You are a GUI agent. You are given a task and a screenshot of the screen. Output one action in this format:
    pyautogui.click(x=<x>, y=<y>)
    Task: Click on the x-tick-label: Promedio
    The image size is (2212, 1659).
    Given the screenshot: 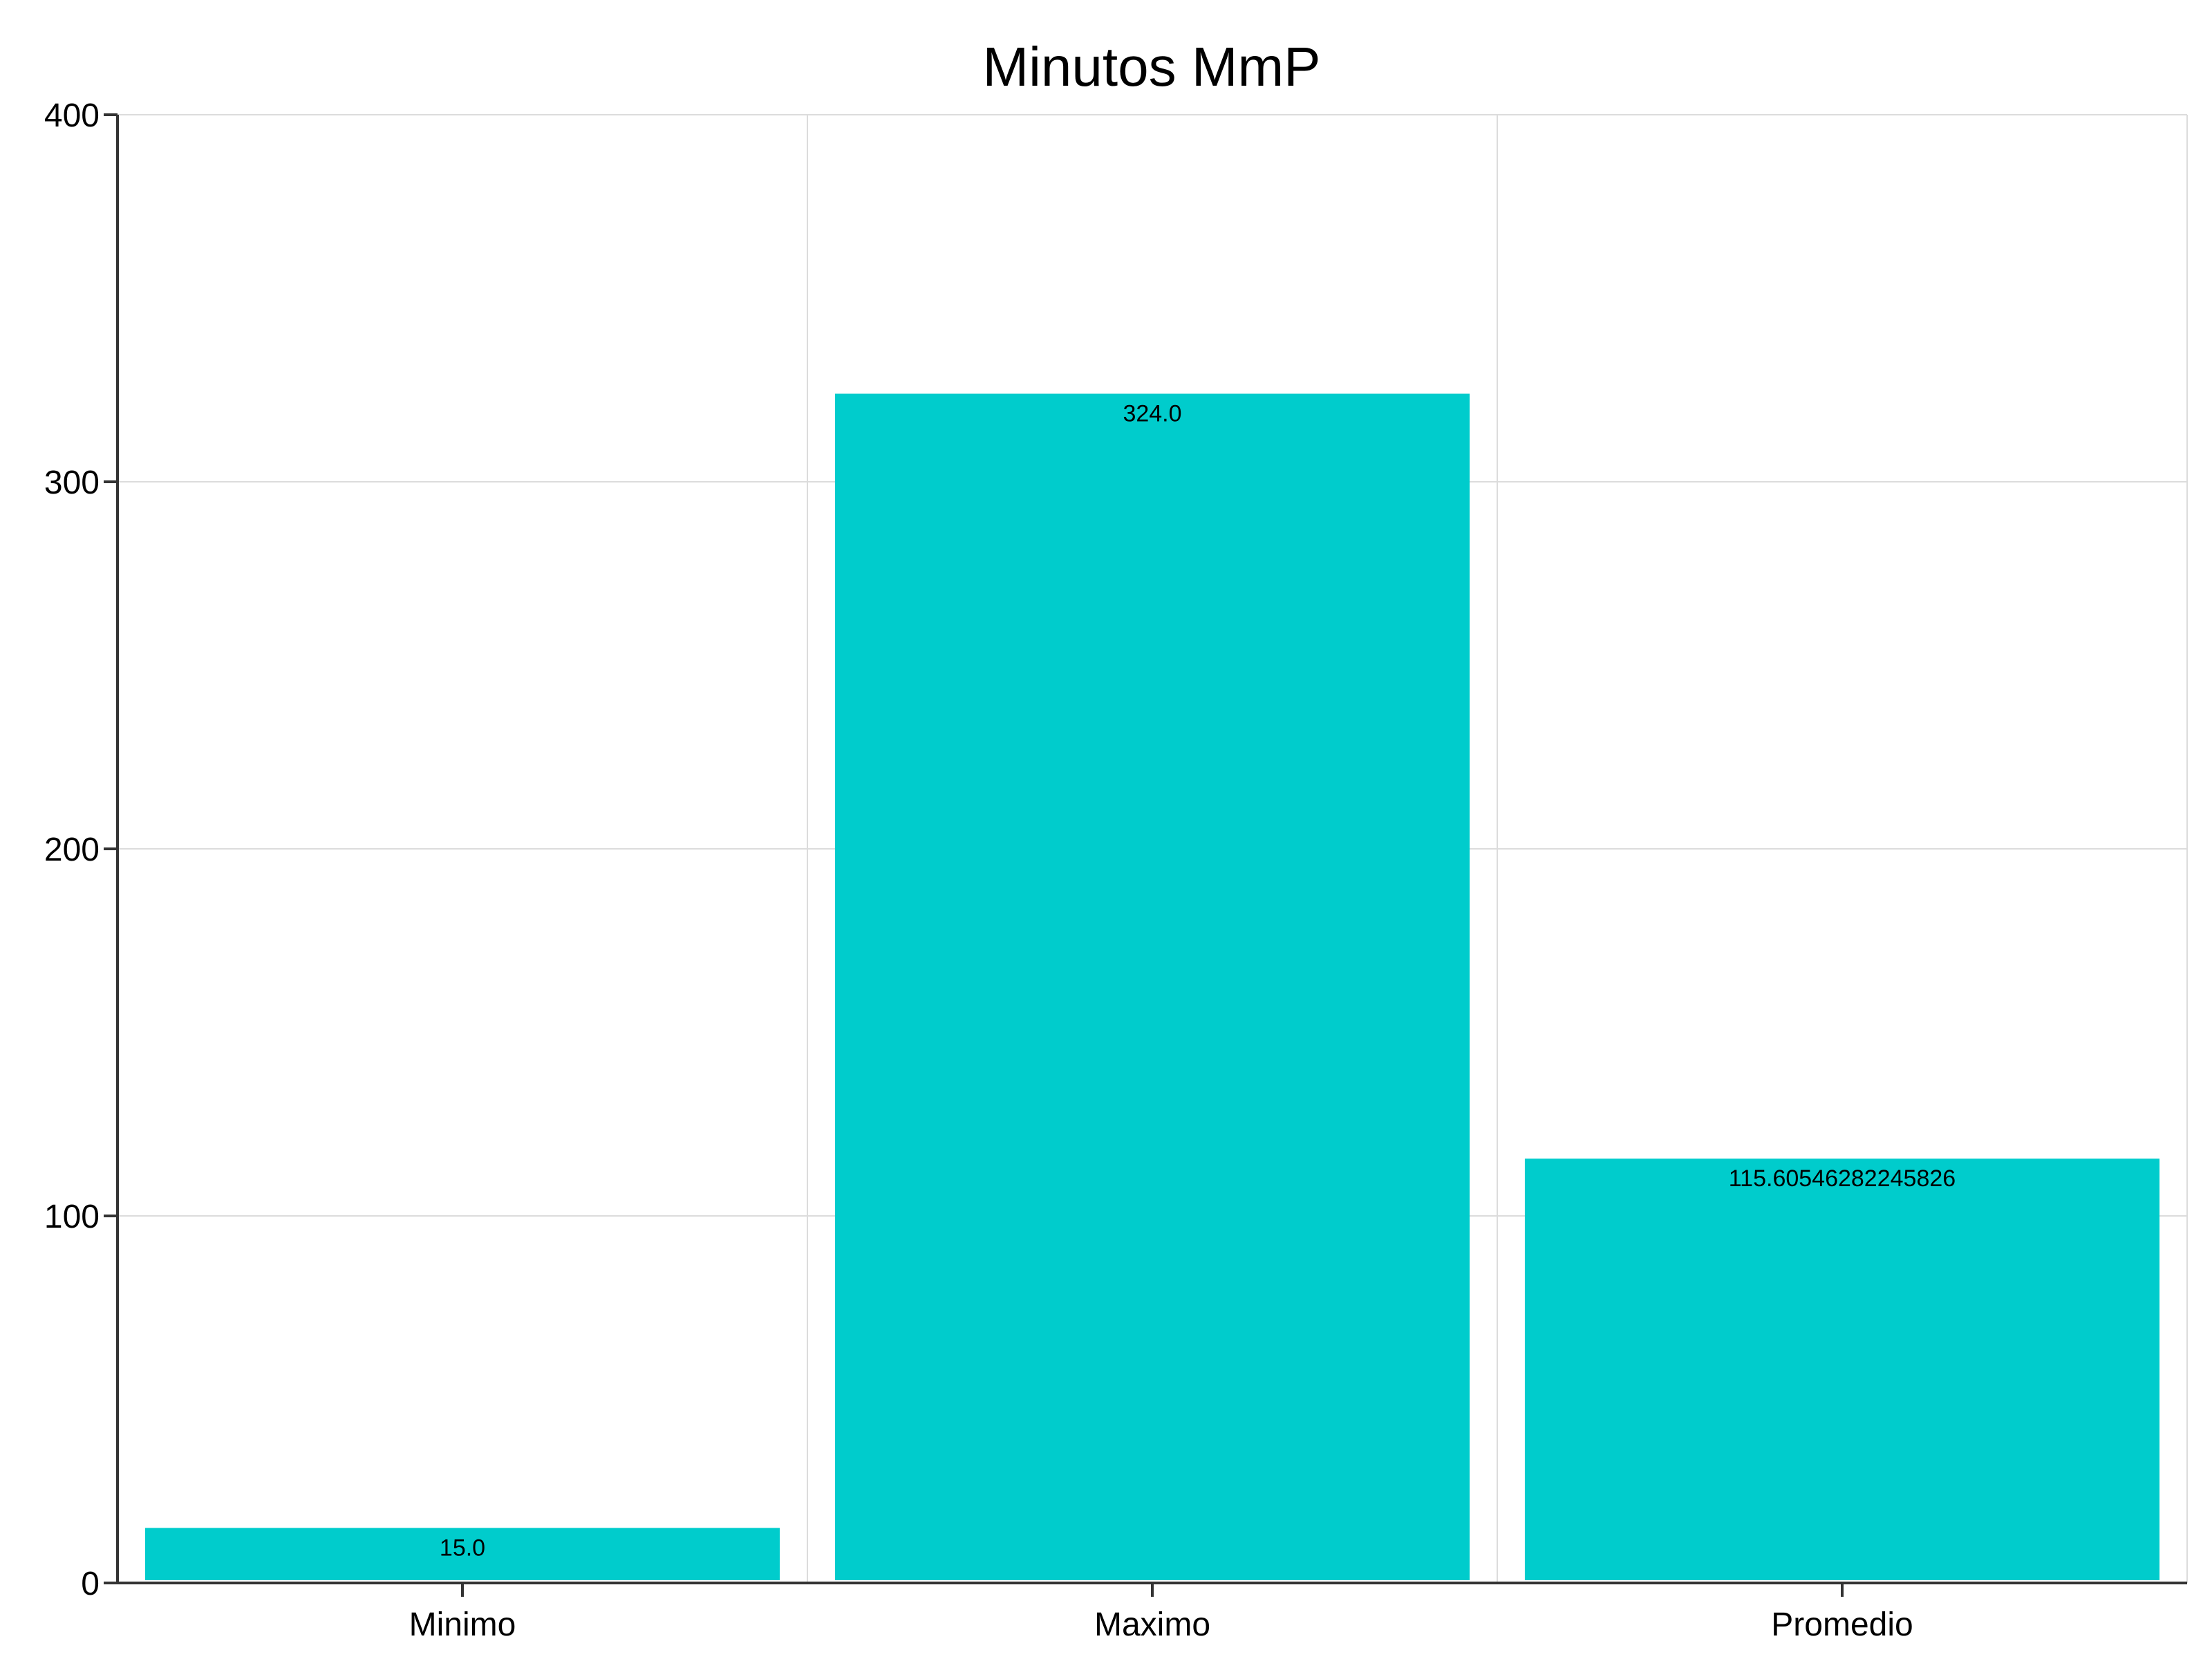 What is the action you would take?
    pyautogui.click(x=1842, y=1624)
    